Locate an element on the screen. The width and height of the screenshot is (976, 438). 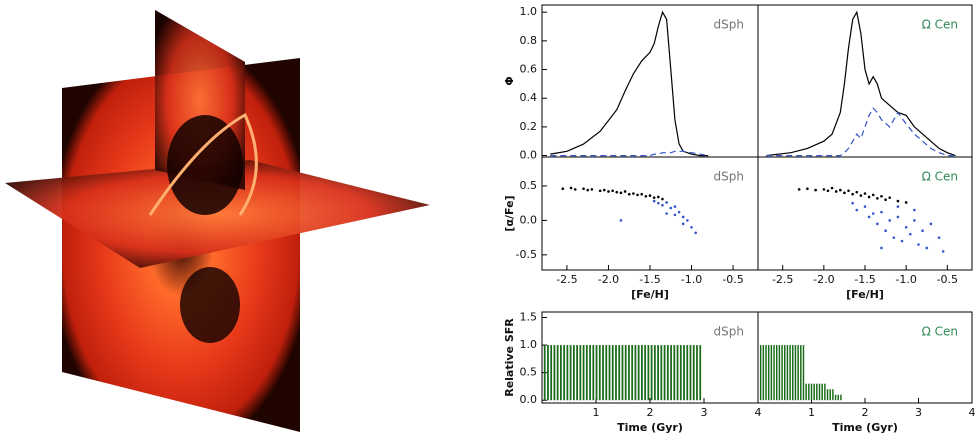
x-tick-label: -1.0 is located at coordinates (691, 279).